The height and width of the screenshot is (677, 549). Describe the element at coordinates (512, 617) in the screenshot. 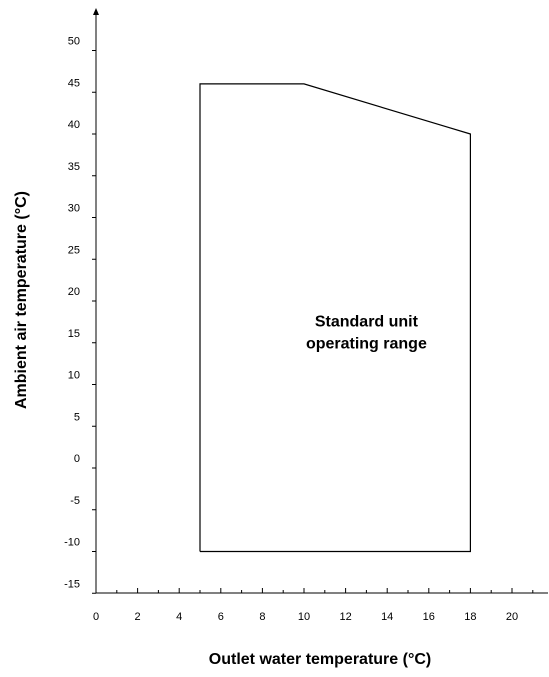

I see `x-tick-label: 20` at that location.